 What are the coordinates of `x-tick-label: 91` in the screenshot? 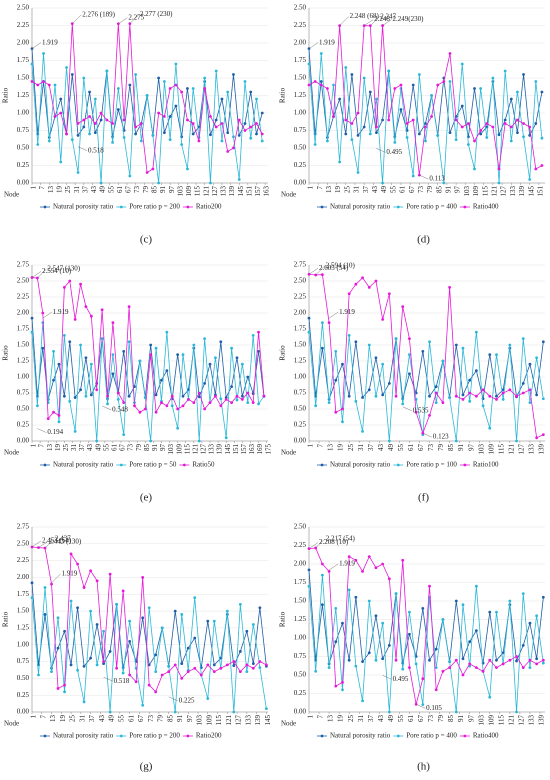 It's located at (155, 448).